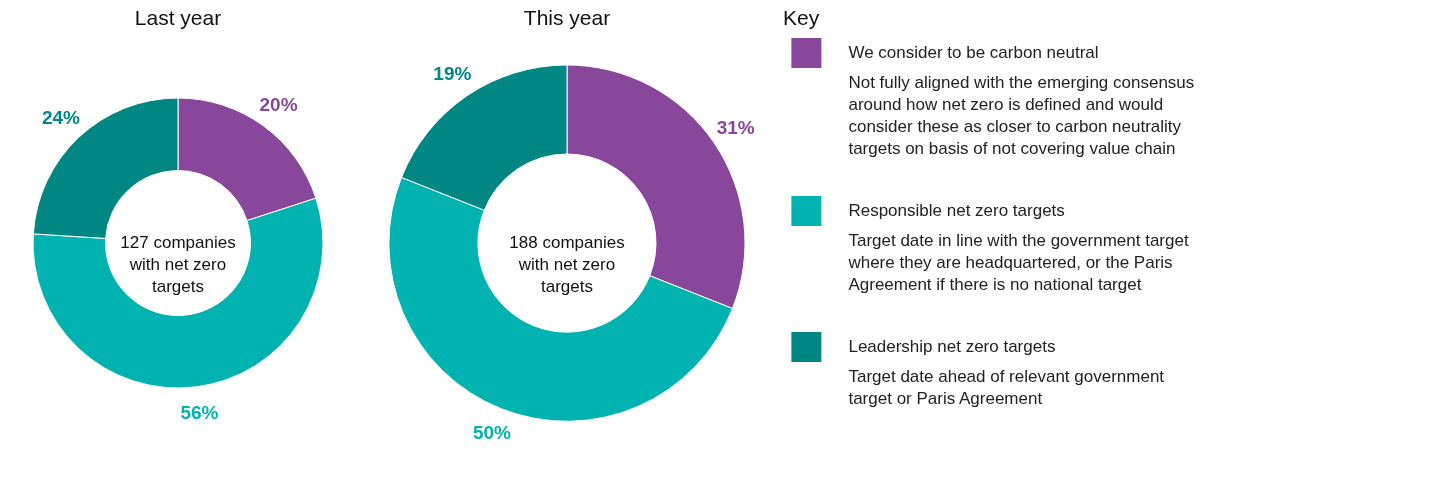  I want to click on chart-title: Last year, so click(178, 17).